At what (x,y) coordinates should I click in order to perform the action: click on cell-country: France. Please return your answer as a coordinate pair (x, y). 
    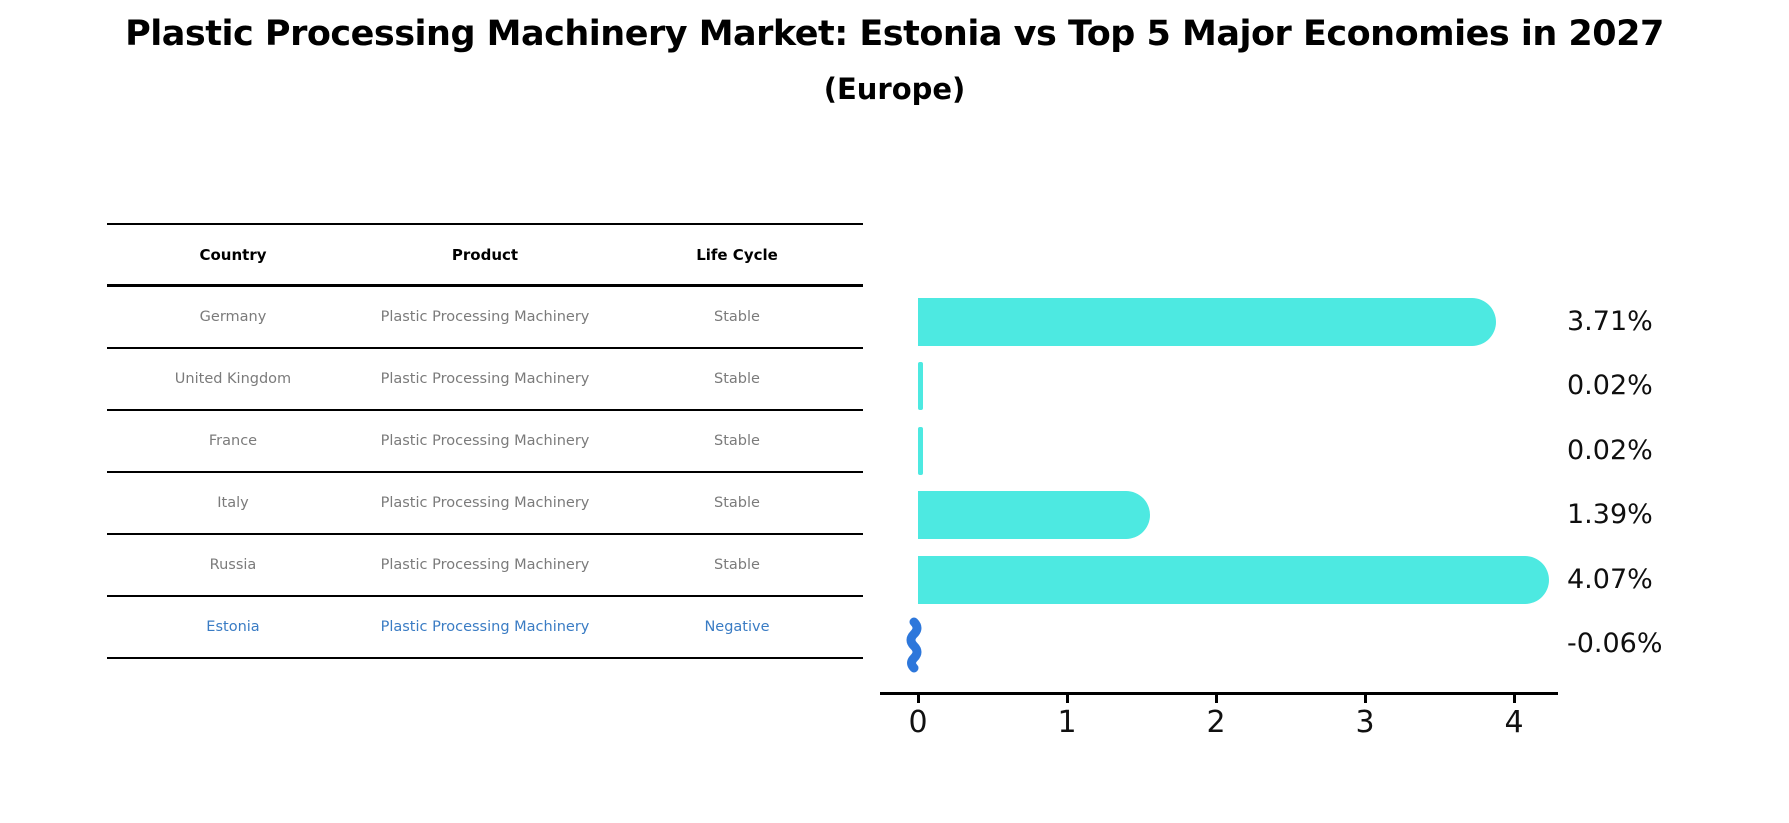
    Looking at the image, I should click on (233, 441).